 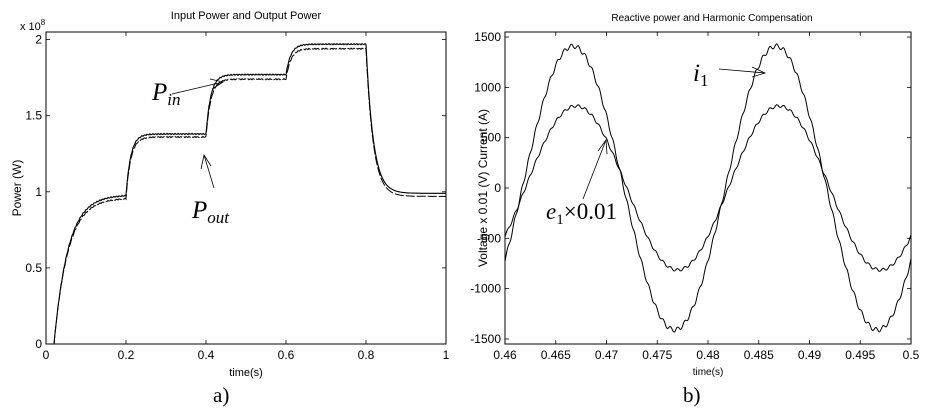 What do you see at coordinates (505, 355) in the screenshot?
I see `chart-b-xtick-label: 0.46` at bounding box center [505, 355].